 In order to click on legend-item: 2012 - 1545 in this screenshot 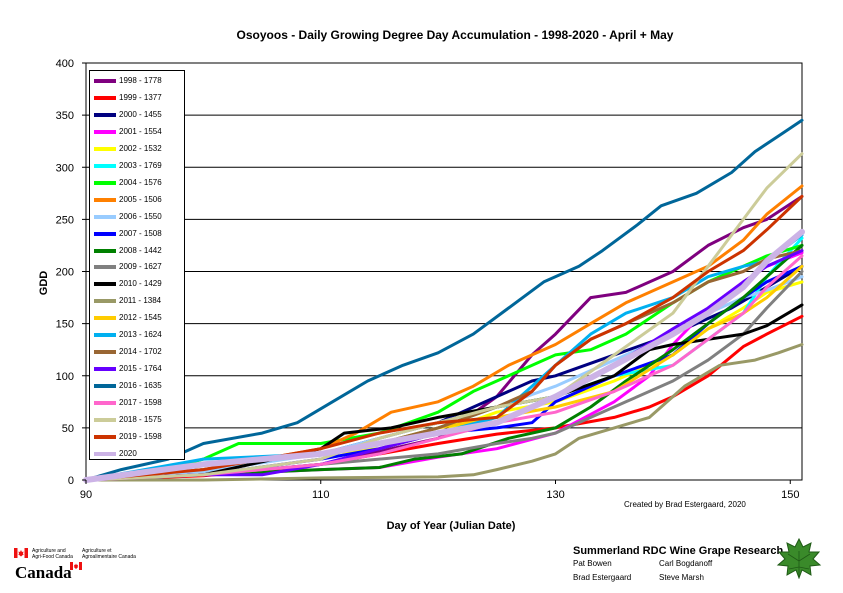, I will do `click(128, 318)`.